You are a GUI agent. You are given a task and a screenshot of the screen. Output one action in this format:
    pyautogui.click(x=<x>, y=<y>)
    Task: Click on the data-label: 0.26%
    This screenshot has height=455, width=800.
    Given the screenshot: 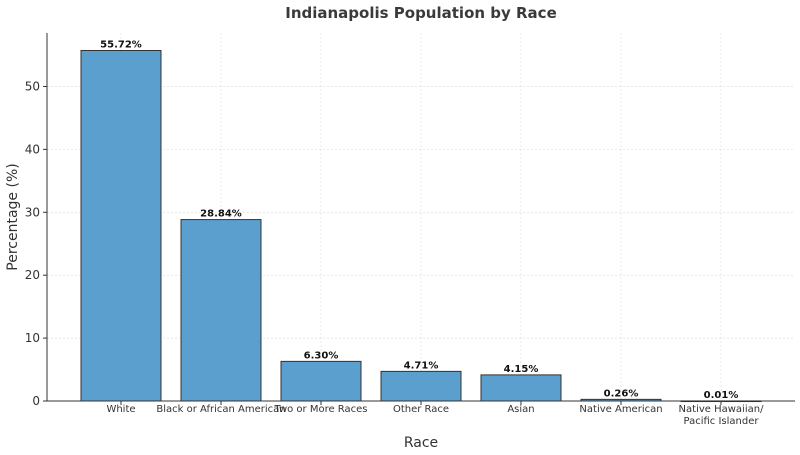 What is the action you would take?
    pyautogui.click(x=621, y=393)
    